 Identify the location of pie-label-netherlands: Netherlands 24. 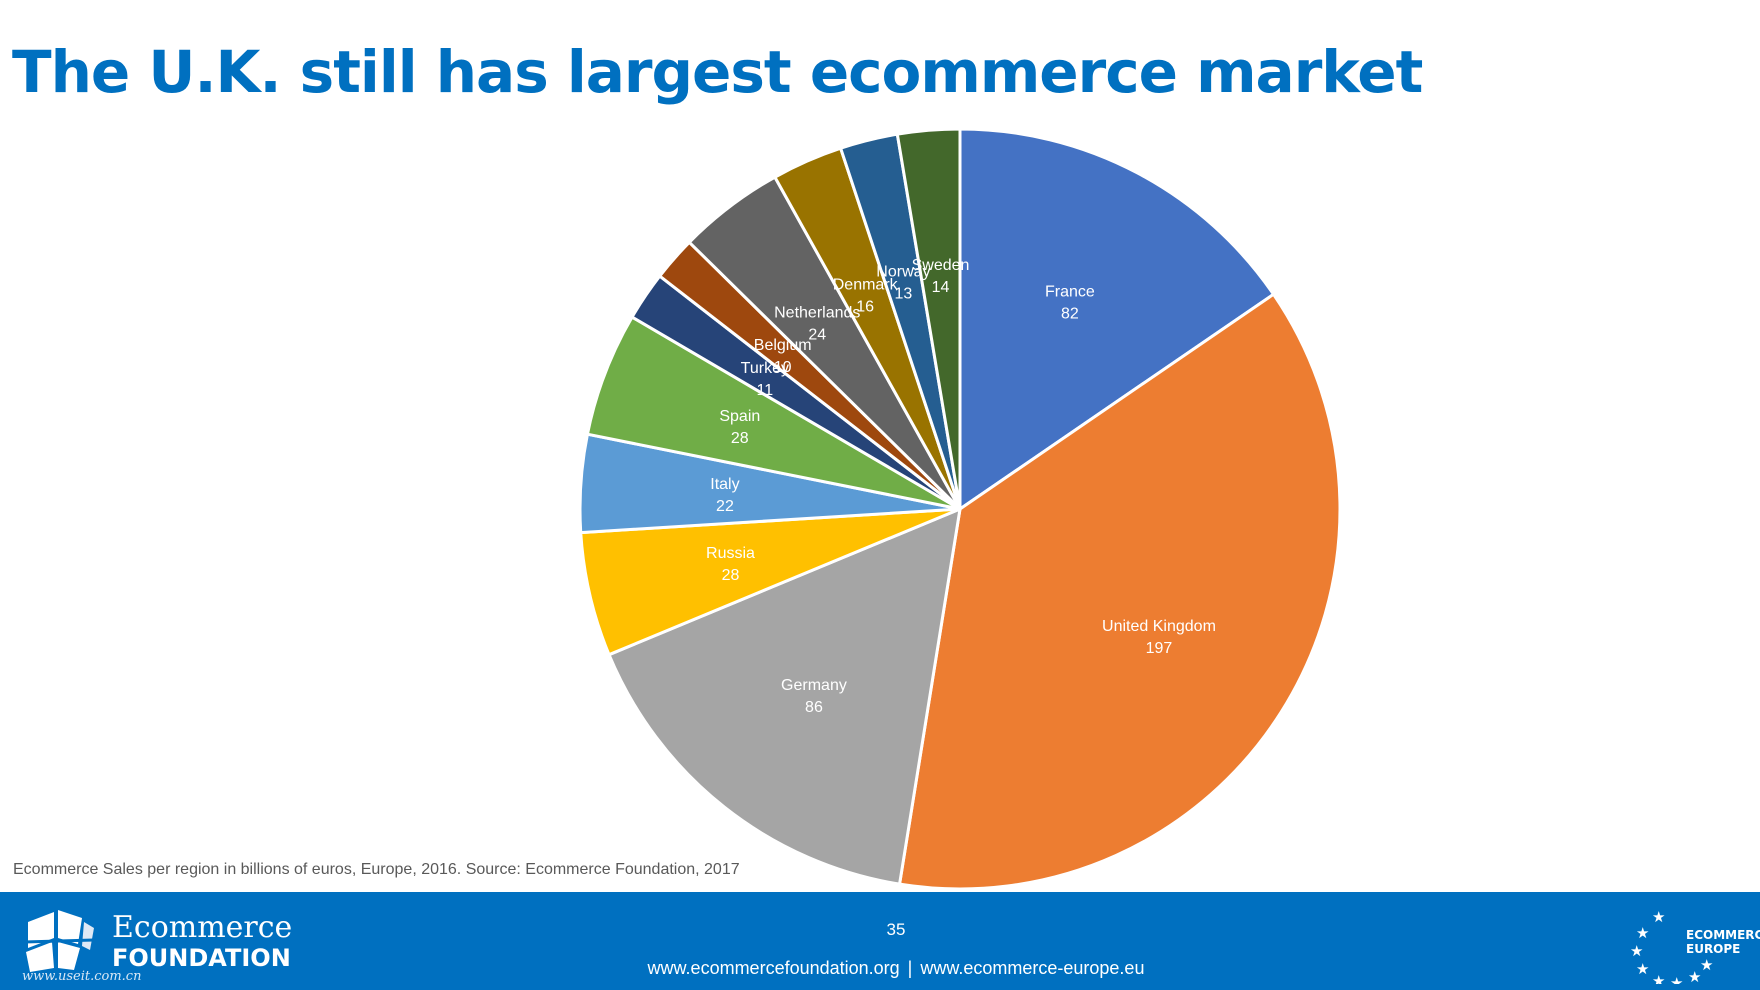
(817, 324).